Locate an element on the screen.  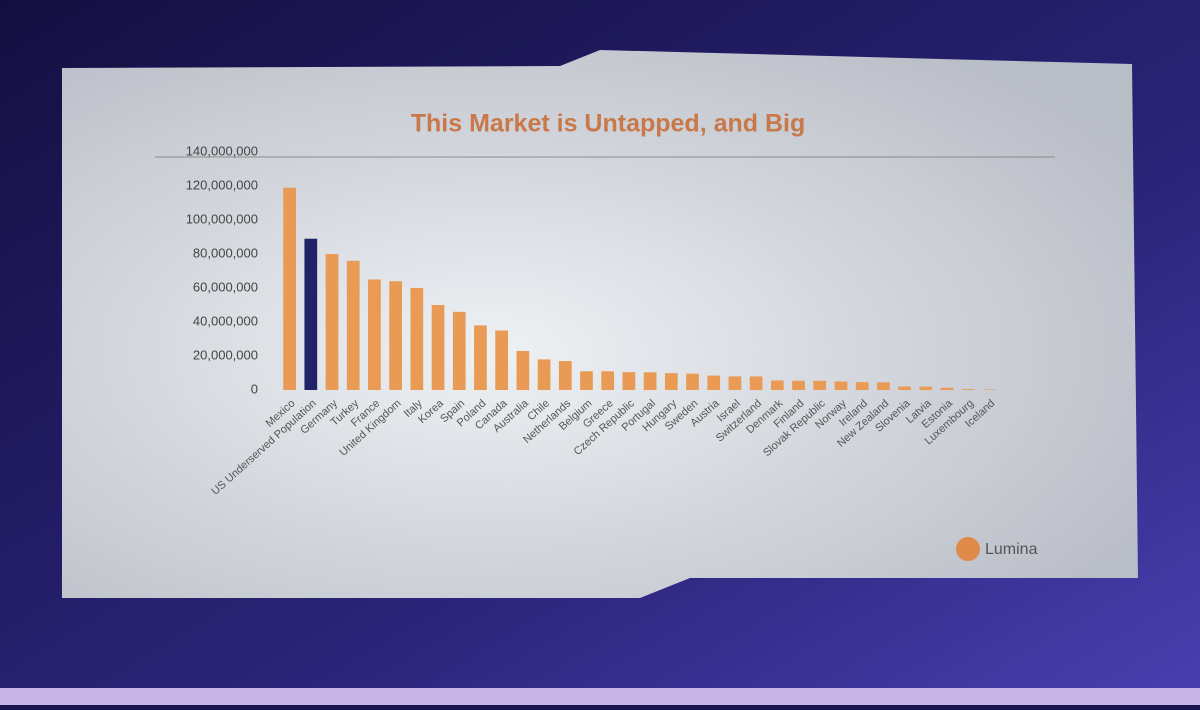
y-tick-label: 140,000,000 is located at coordinates (222, 150).